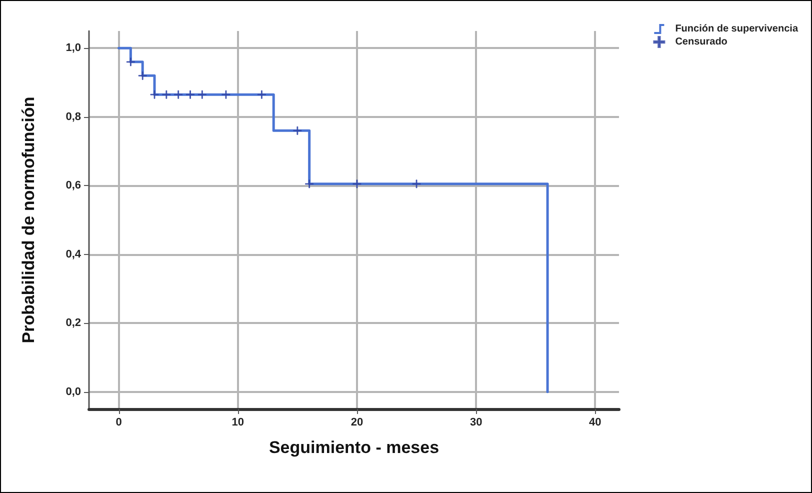 This screenshot has height=493, width=812. What do you see at coordinates (238, 422) in the screenshot?
I see `x-tick-label: 10` at bounding box center [238, 422].